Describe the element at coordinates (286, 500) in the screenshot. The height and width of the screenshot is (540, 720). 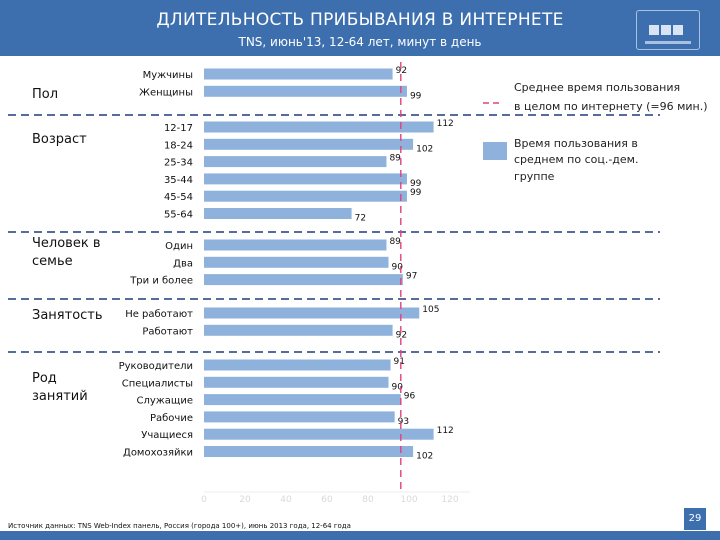
I see `x-tick-label: 40` at that location.